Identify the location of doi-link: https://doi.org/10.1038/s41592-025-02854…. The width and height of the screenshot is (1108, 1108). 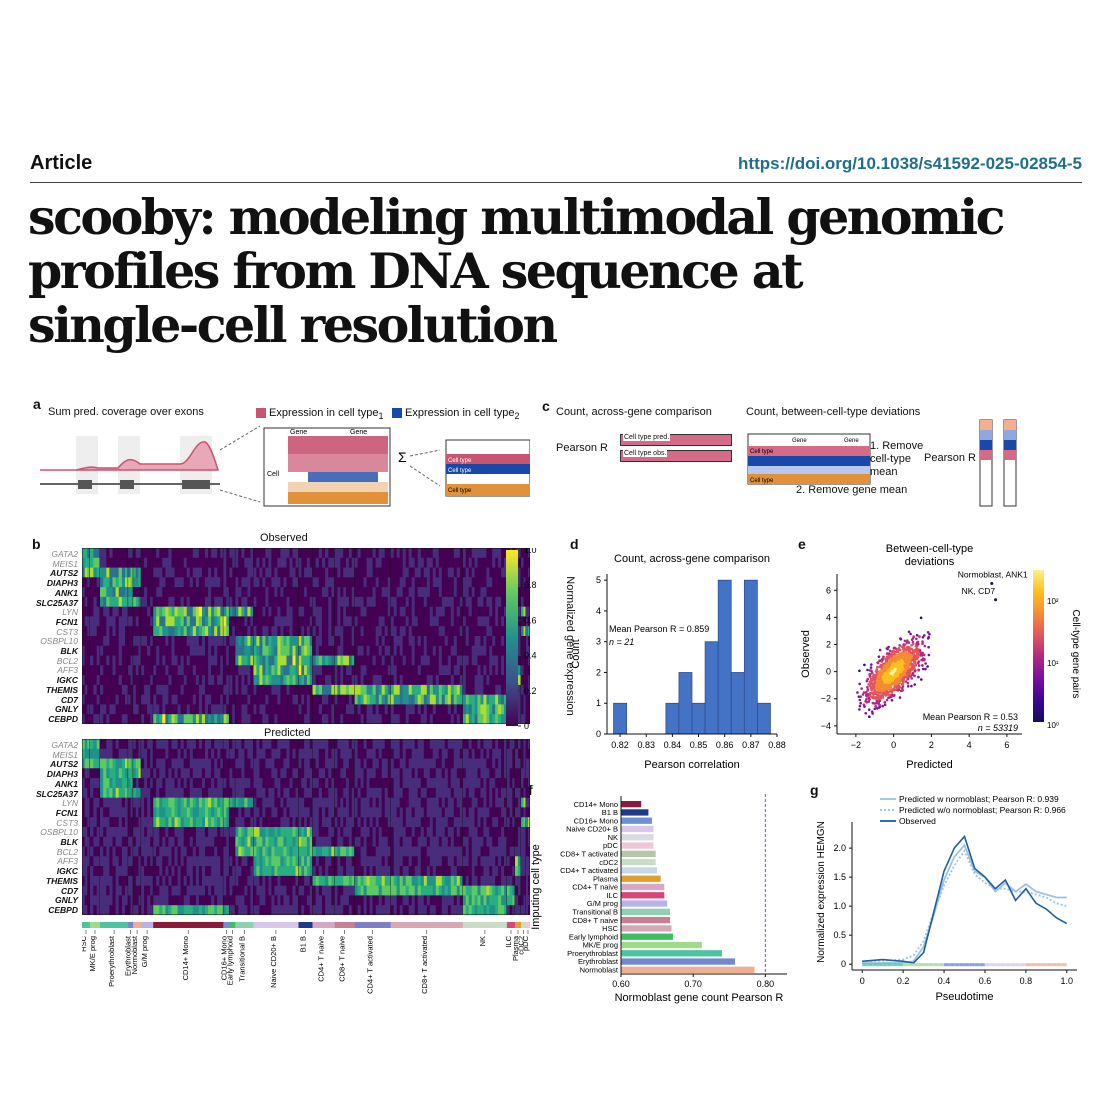
(910, 163).